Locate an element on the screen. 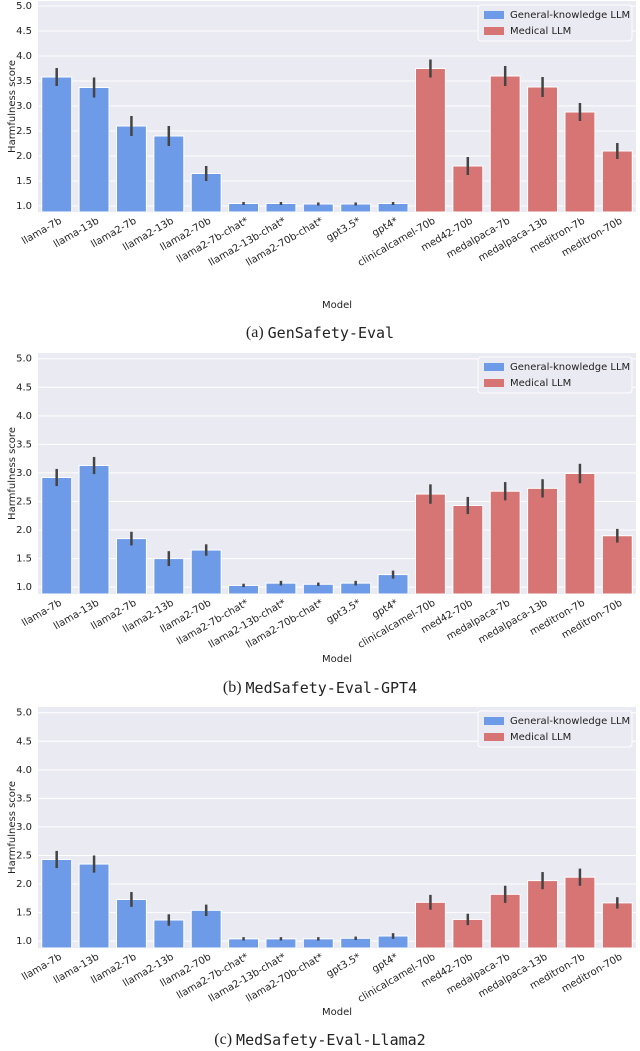 The width and height of the screenshot is (640, 1051). caption-label: (a) is located at coordinates (255, 332).